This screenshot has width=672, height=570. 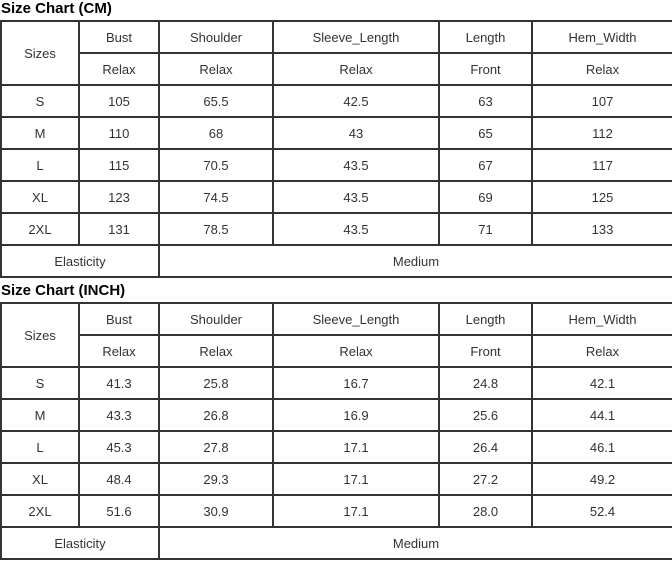 What do you see at coordinates (356, 133) in the screenshot?
I see `data-cell: 43` at bounding box center [356, 133].